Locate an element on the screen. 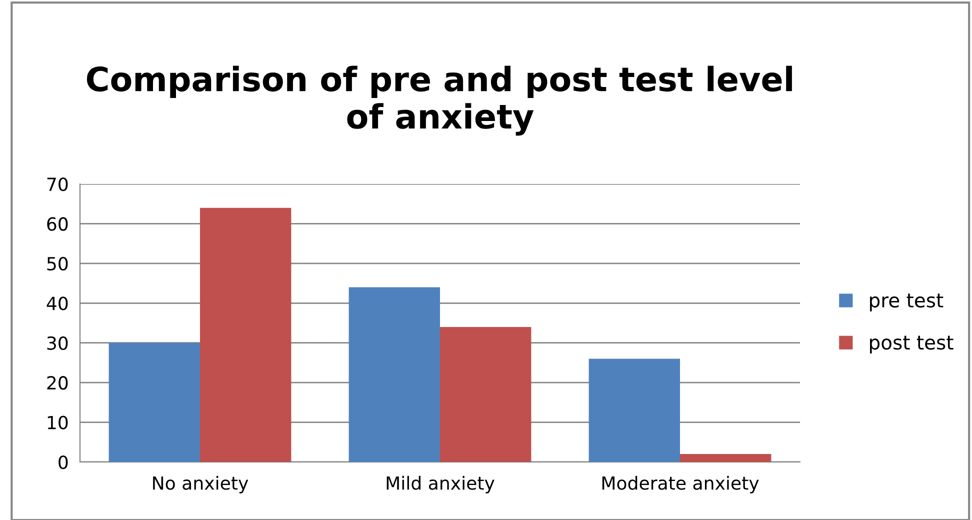 The height and width of the screenshot is (520, 972). y-tick-label: 40 is located at coordinates (57, 303).